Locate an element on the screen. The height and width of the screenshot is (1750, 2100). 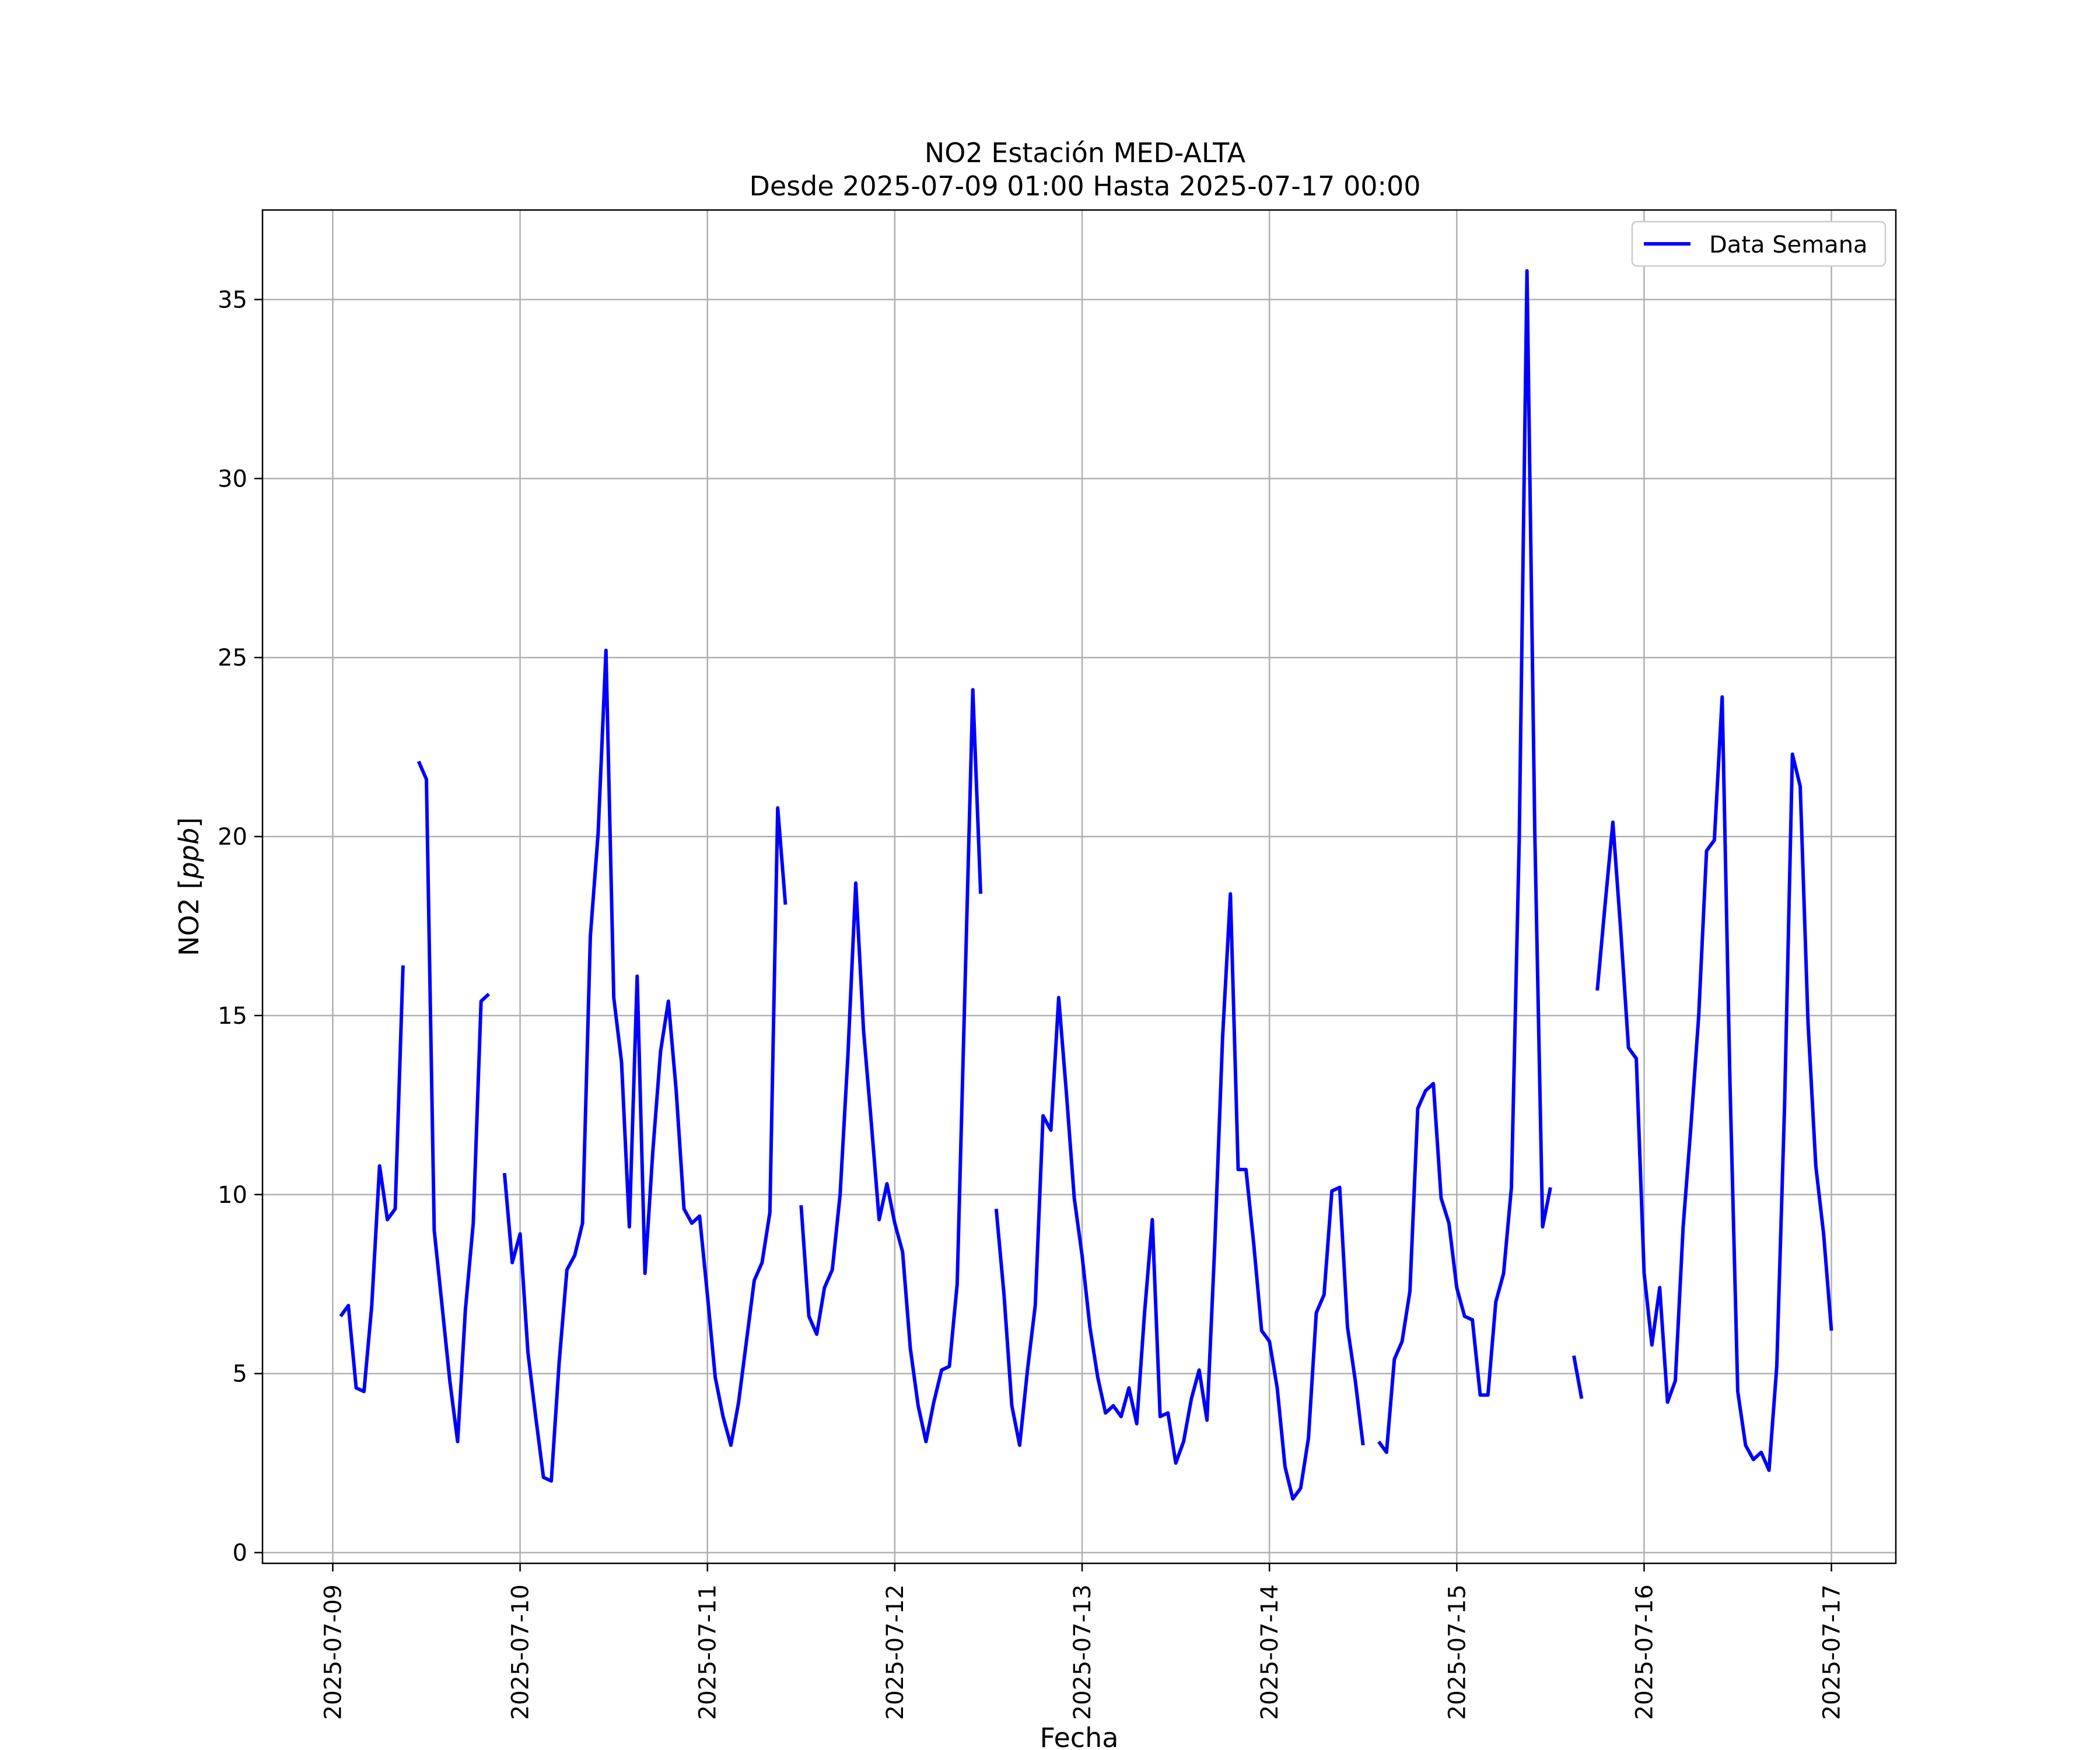
y-tick-label: 10 is located at coordinates (232, 1195).